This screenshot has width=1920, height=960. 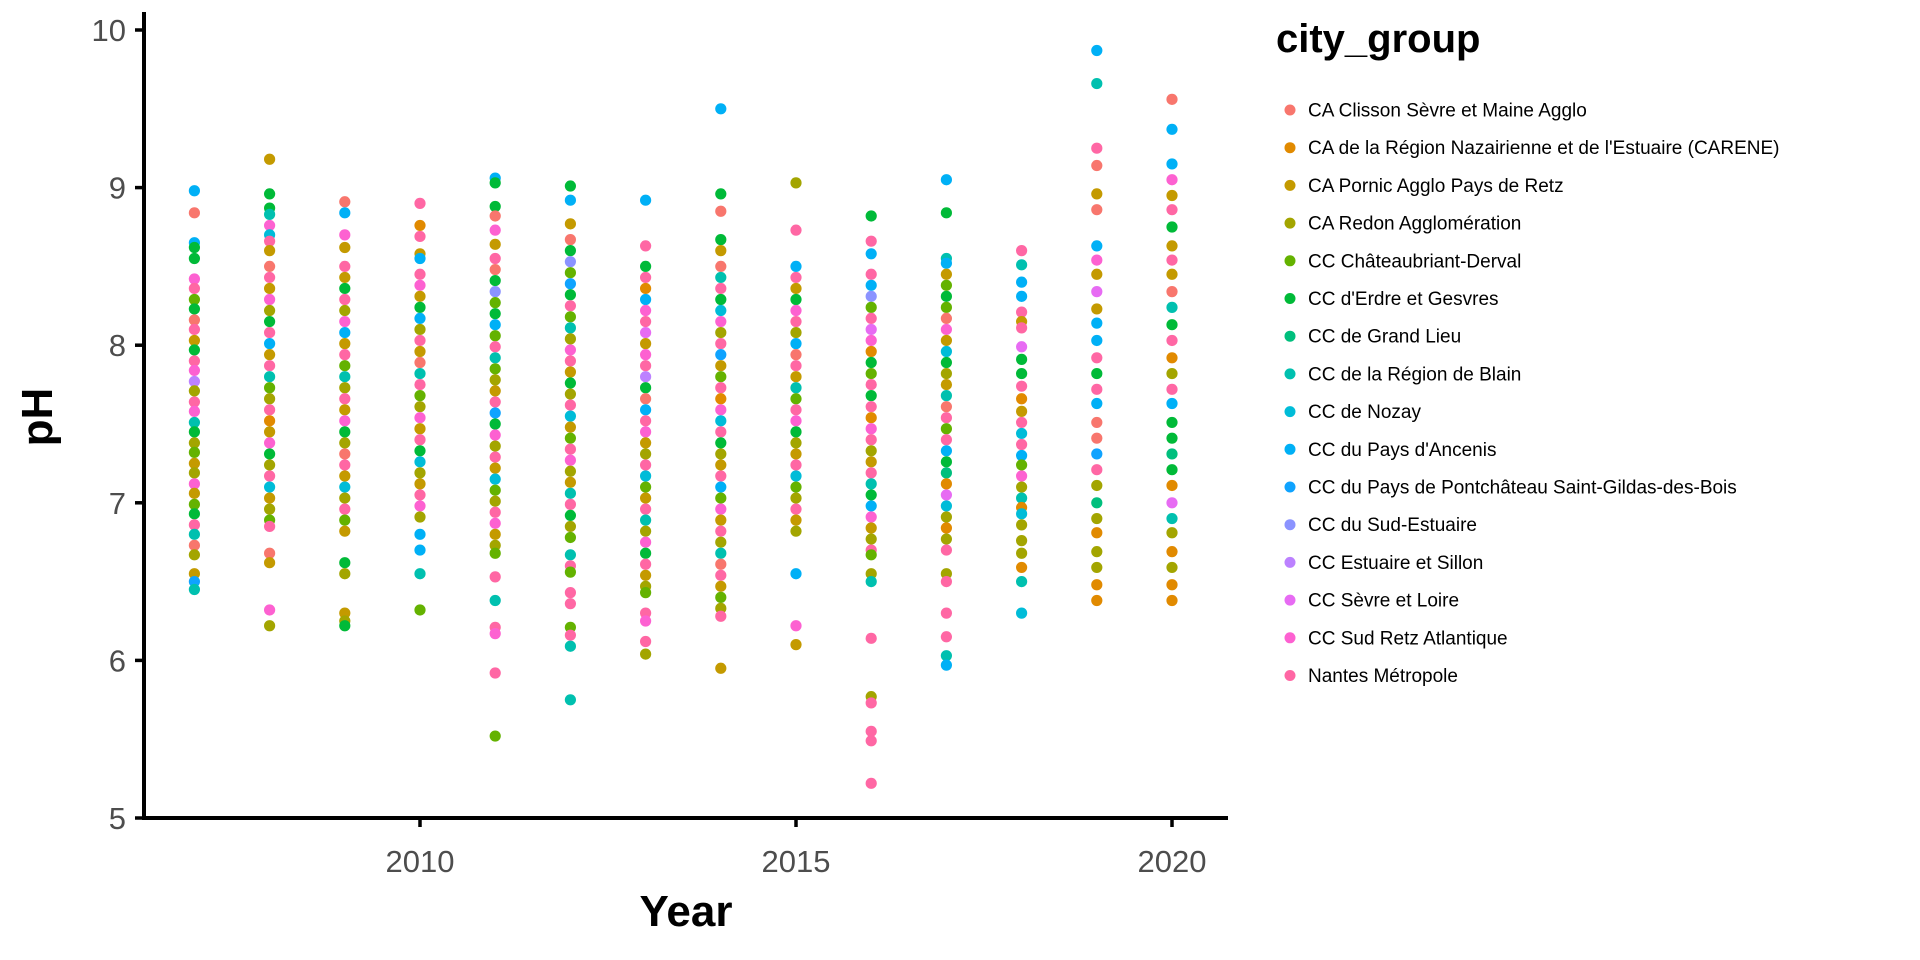 What do you see at coordinates (1447, 111) in the screenshot?
I see `legend-item-label: CA Clisson Sèvre et Maine Agglo` at bounding box center [1447, 111].